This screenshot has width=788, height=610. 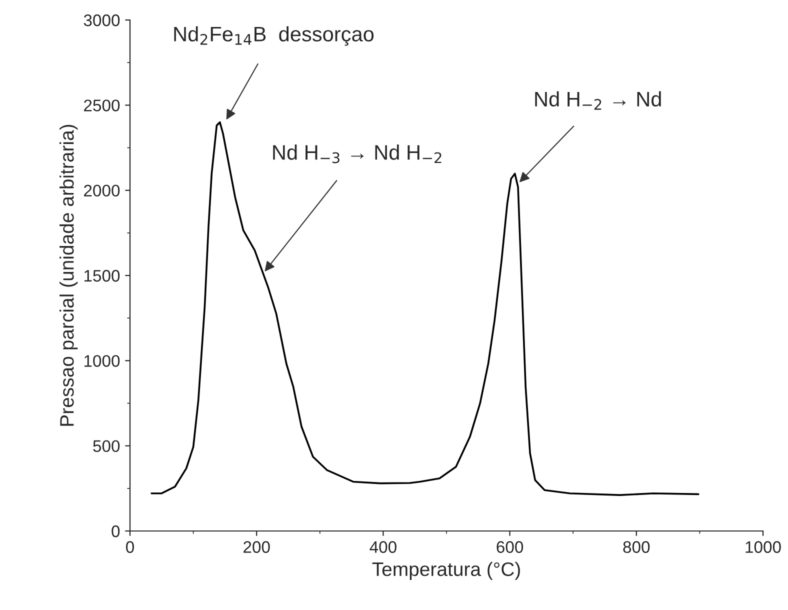 I want to click on y-tick-label: 3000, so click(x=102, y=20).